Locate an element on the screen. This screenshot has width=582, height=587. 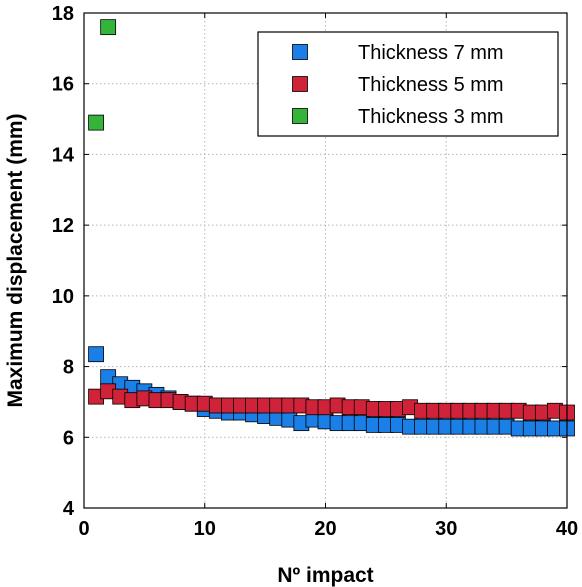
legend-item: Thickness 5 mm is located at coordinates (398, 85).